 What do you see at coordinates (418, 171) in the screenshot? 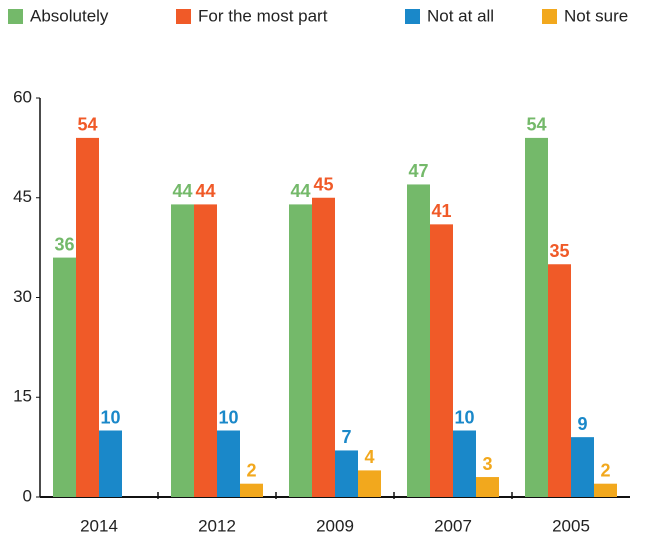
I see `value-label: 47` at bounding box center [418, 171].